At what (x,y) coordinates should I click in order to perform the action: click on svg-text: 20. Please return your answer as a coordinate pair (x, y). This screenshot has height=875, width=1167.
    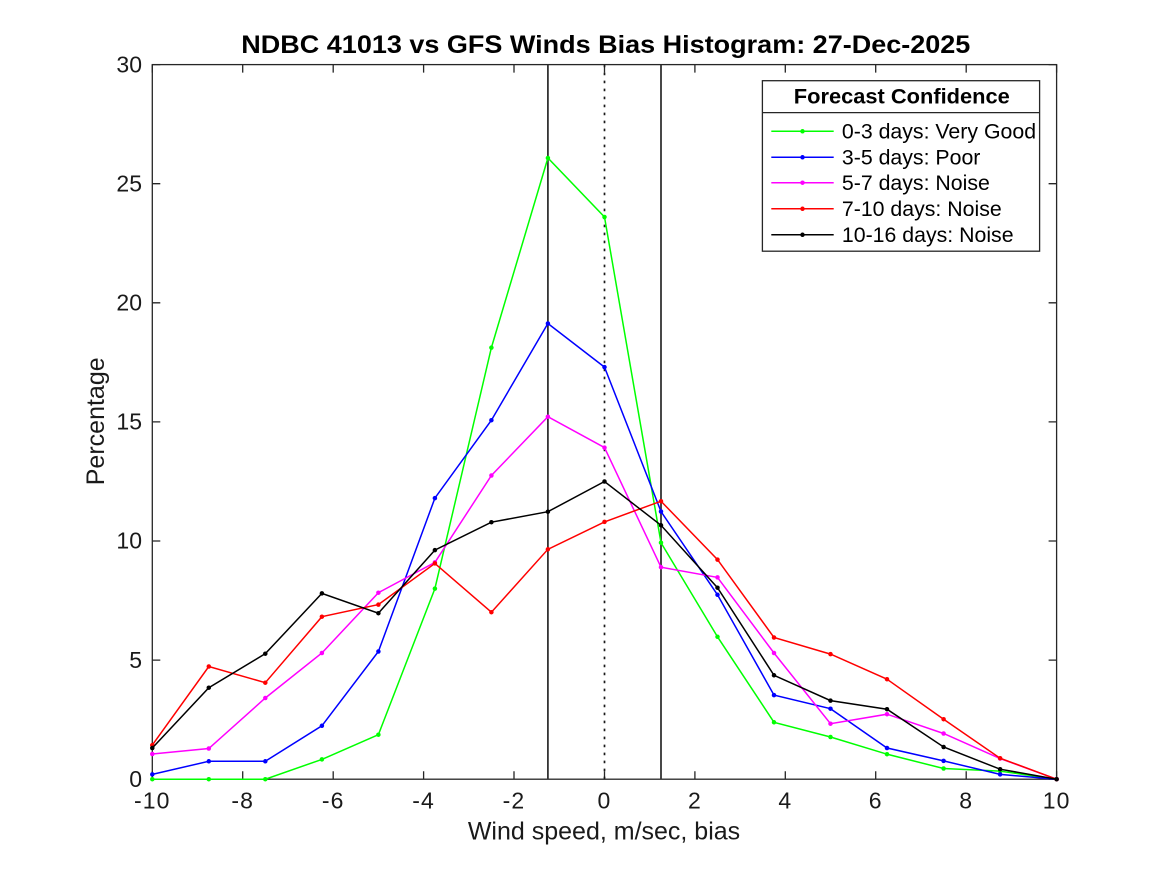
    Looking at the image, I should click on (129, 303).